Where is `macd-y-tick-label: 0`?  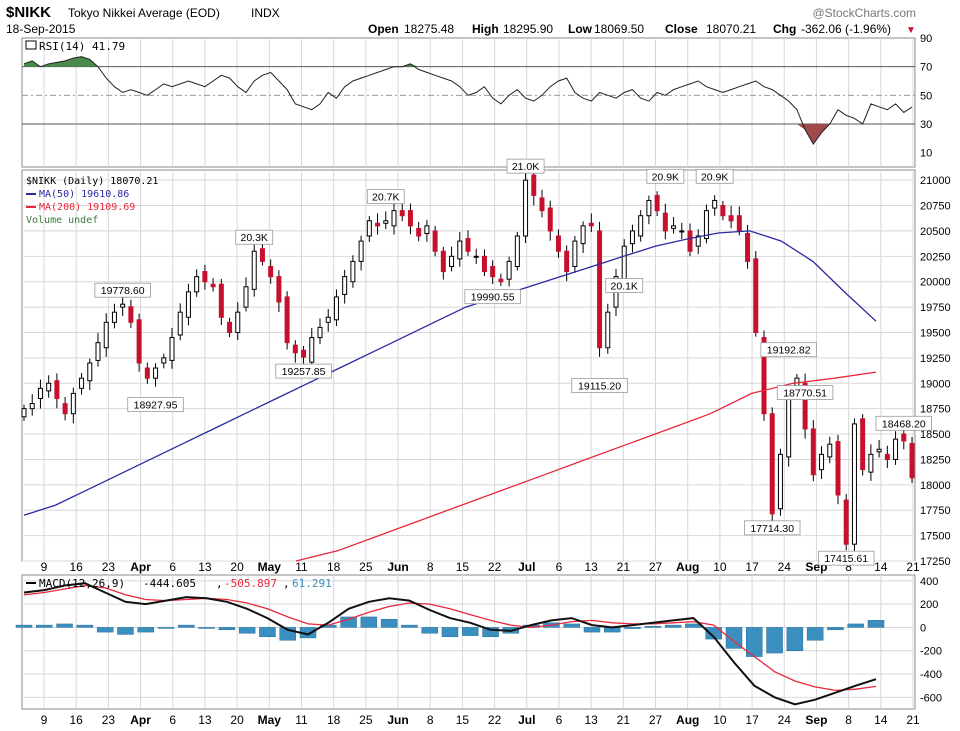 macd-y-tick-label: 0 is located at coordinates (923, 628).